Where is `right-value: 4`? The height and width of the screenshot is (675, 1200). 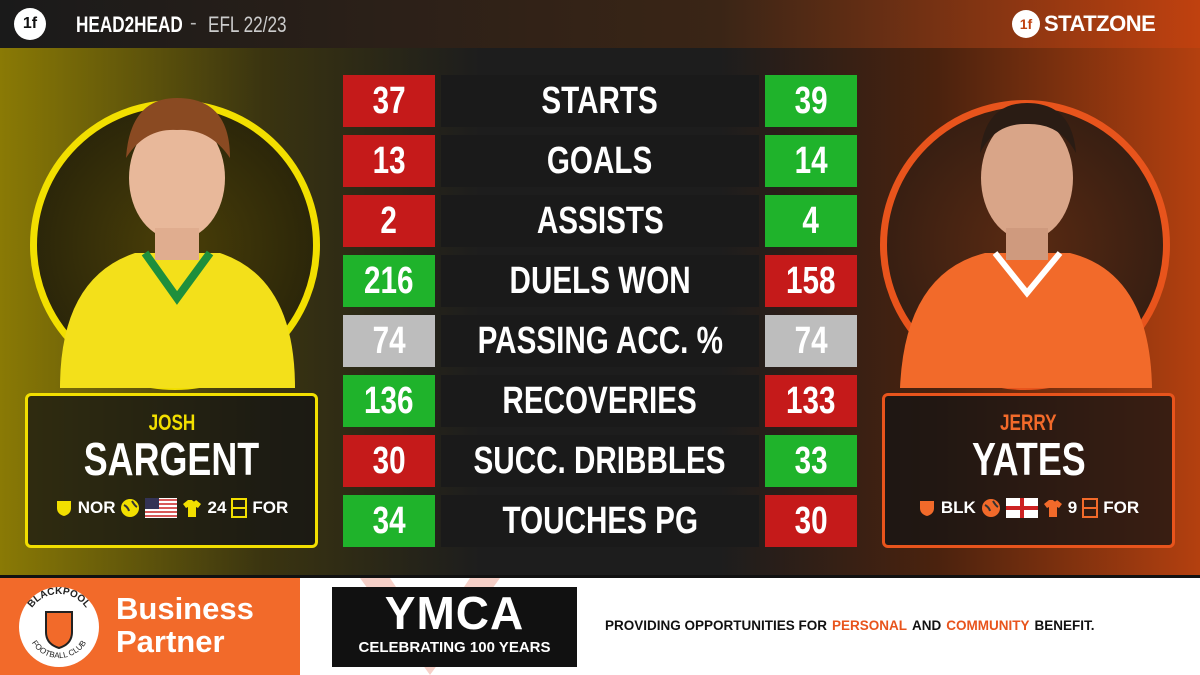
right-value: 4 is located at coordinates (811, 221).